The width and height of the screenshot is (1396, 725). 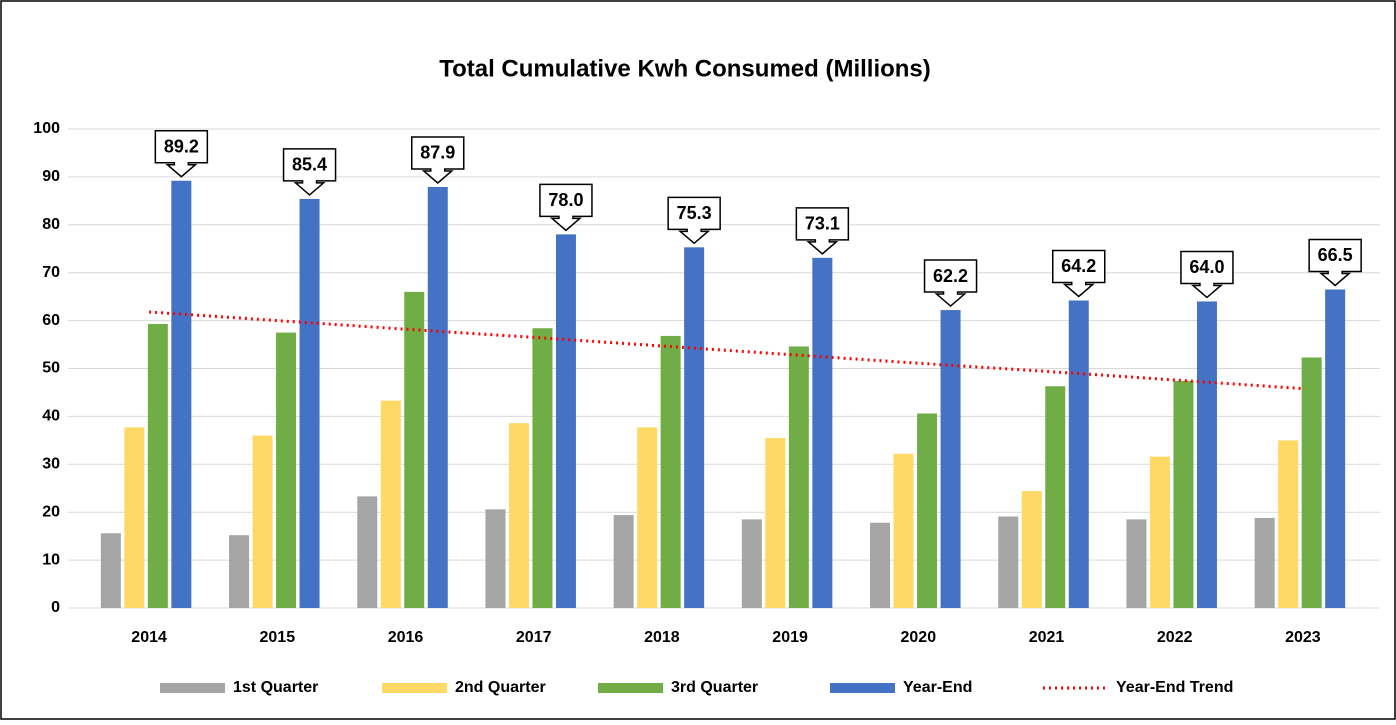 I want to click on data-label: 87.9, so click(x=437, y=153).